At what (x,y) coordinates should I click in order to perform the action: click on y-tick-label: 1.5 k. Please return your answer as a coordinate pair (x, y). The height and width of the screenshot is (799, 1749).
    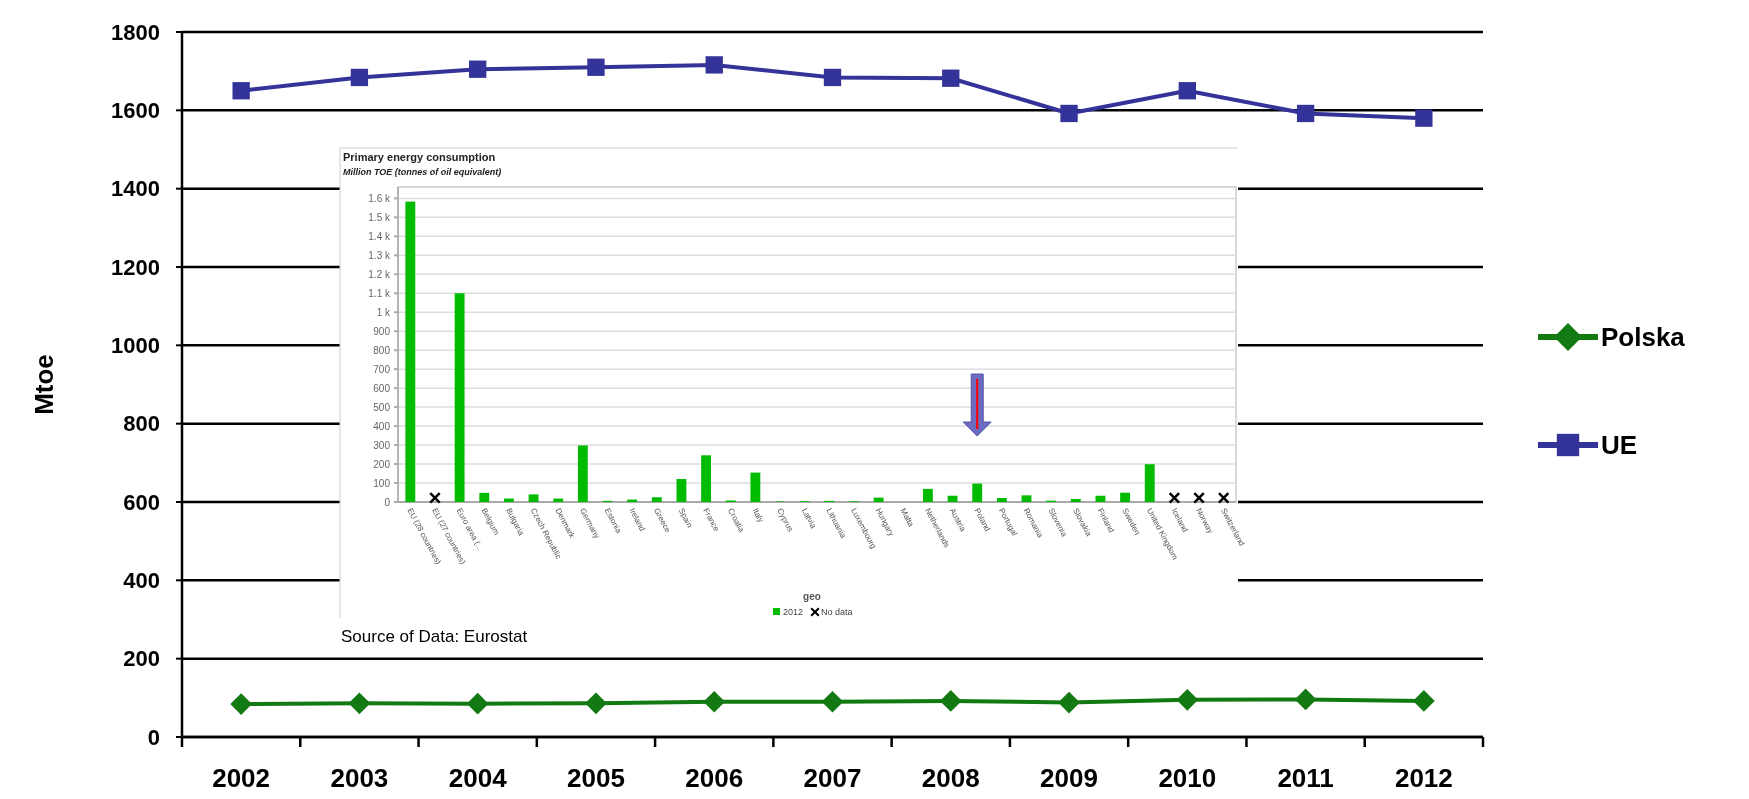
    Looking at the image, I should click on (379, 217).